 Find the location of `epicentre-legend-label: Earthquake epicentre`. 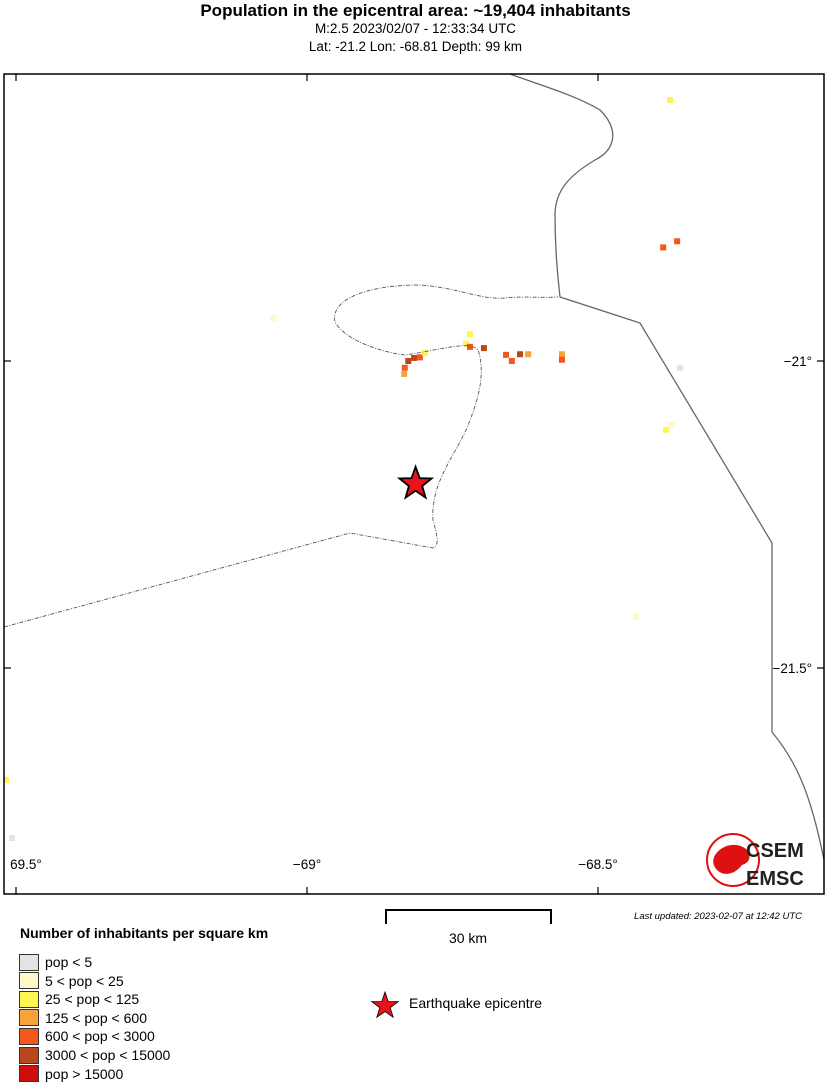

epicentre-legend-label: Earthquake epicentre is located at coordinates (476, 1003).